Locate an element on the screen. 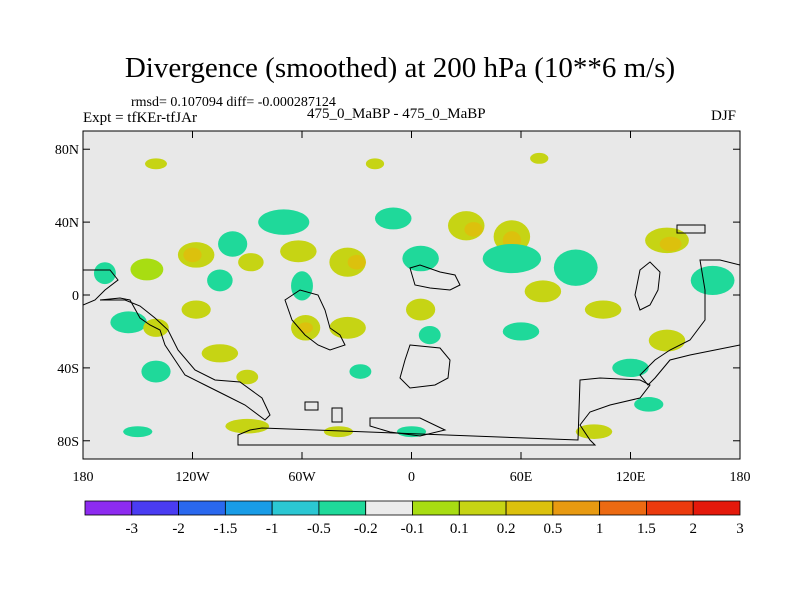  runs-label: 475_0_MaBP - 475_0_MaBP is located at coordinates (396, 114).